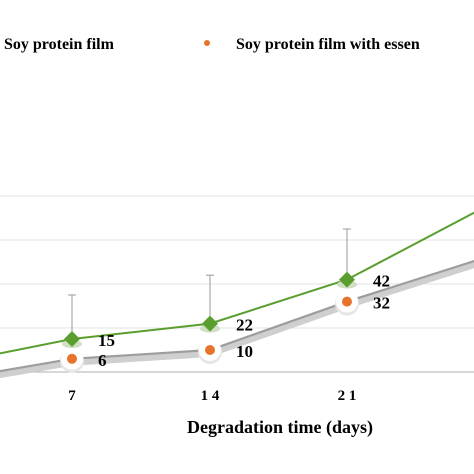 Image resolution: width=474 pixels, height=474 pixels. I want to click on data-label-soy-protein-film: 22, so click(244, 325).